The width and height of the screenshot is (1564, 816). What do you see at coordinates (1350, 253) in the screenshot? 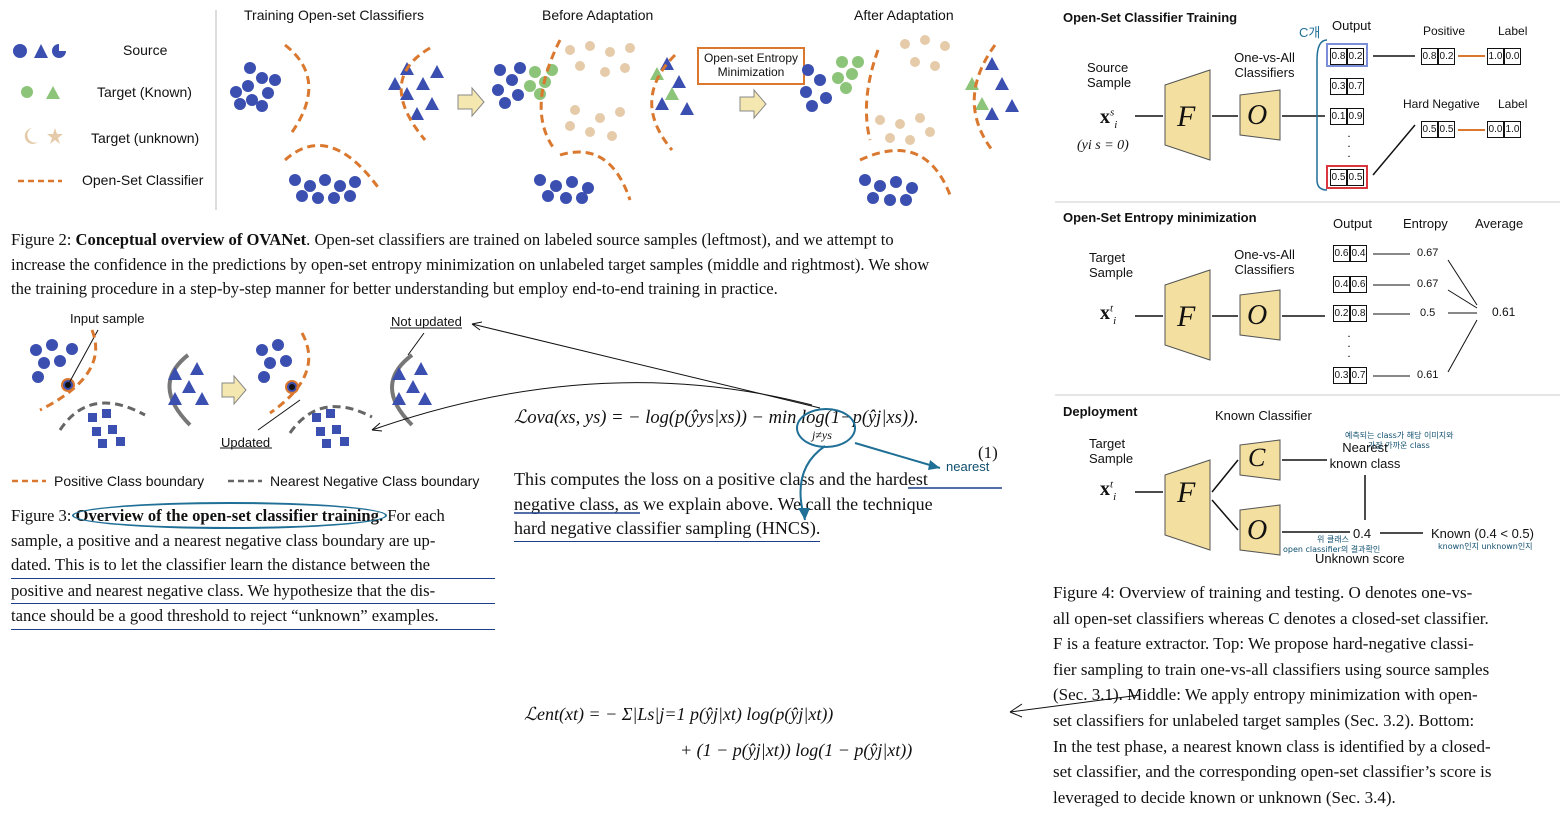
I see `mid-output-1: 0.6 0.4` at bounding box center [1350, 253].